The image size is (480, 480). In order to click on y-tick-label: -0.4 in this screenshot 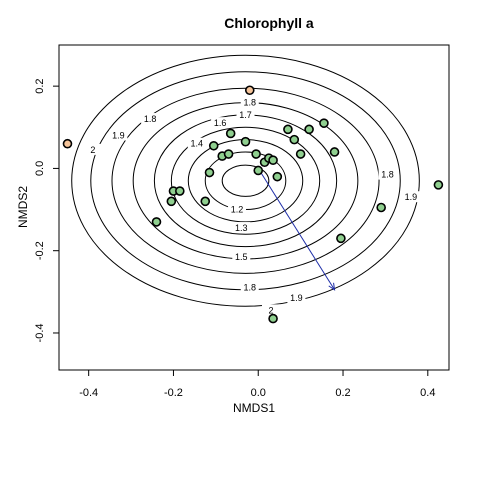, I will do `click(40, 332)`.